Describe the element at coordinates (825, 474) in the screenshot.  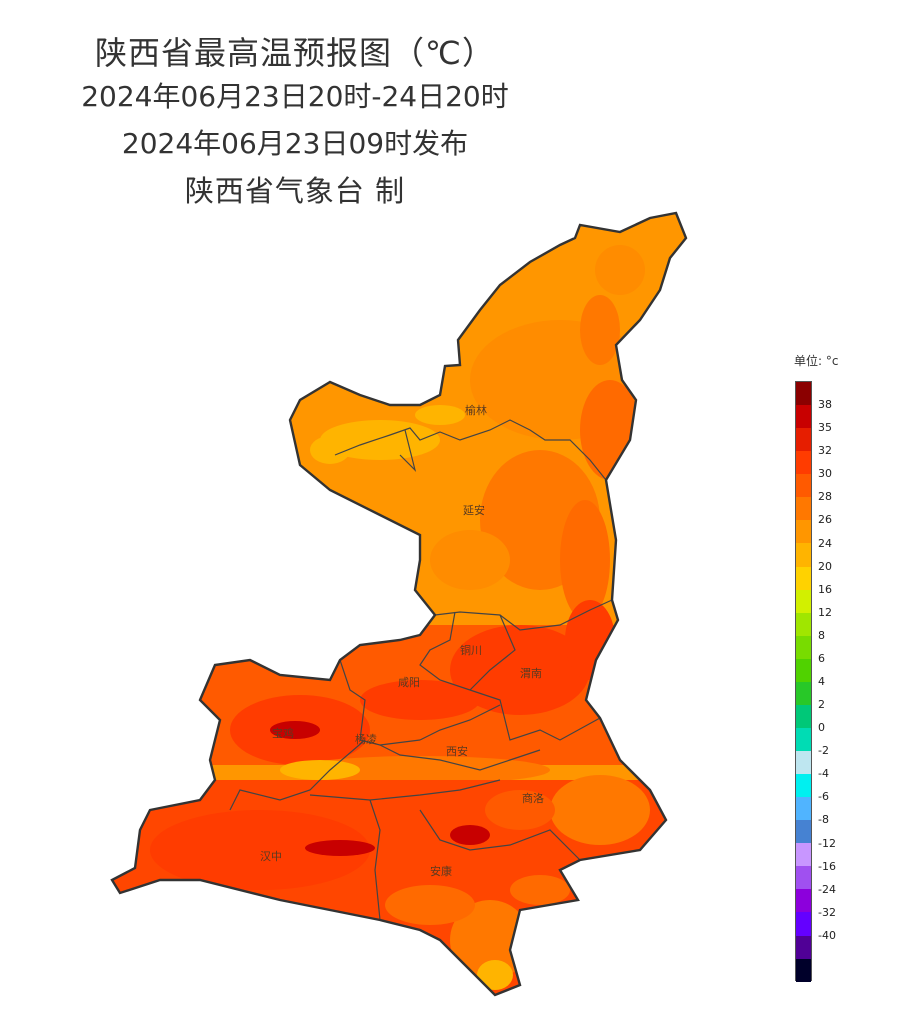
I see `legend-label: 30` at that location.